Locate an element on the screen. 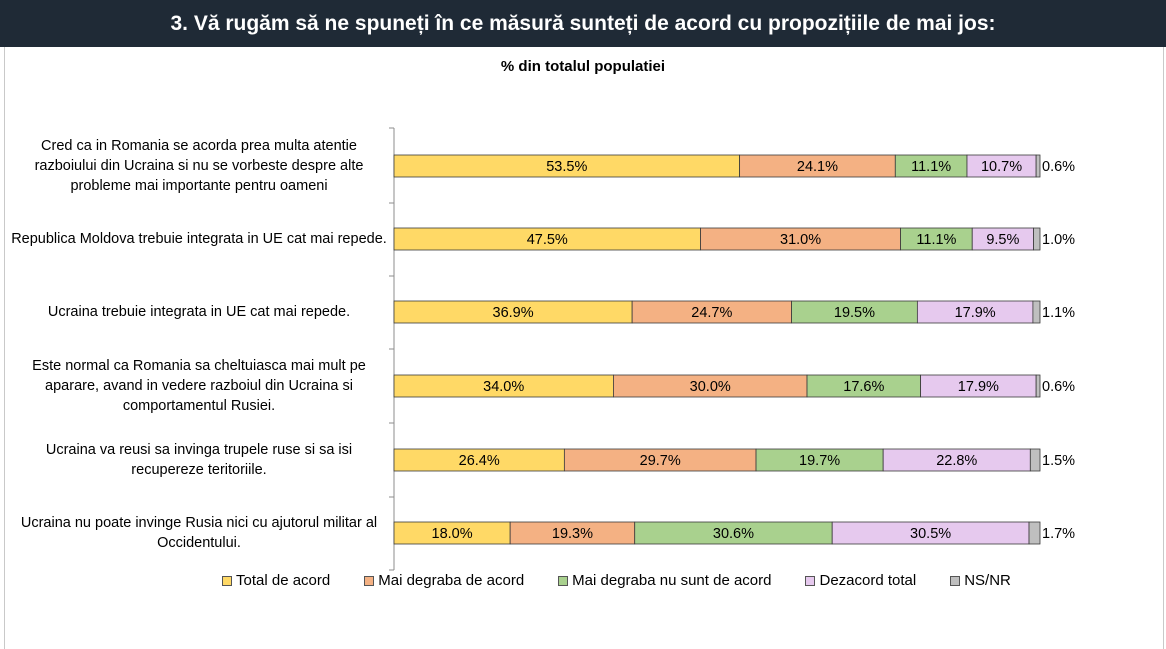 Image resolution: width=1166 pixels, height=649 pixels. legend-item: Mai degraba nu sunt de acord is located at coordinates (664, 580).